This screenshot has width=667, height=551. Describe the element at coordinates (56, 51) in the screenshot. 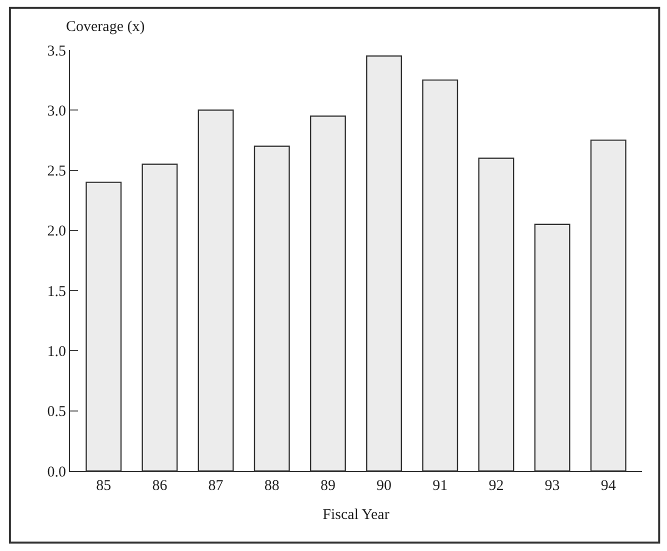

I see `y-tick-label: 3.5` at that location.